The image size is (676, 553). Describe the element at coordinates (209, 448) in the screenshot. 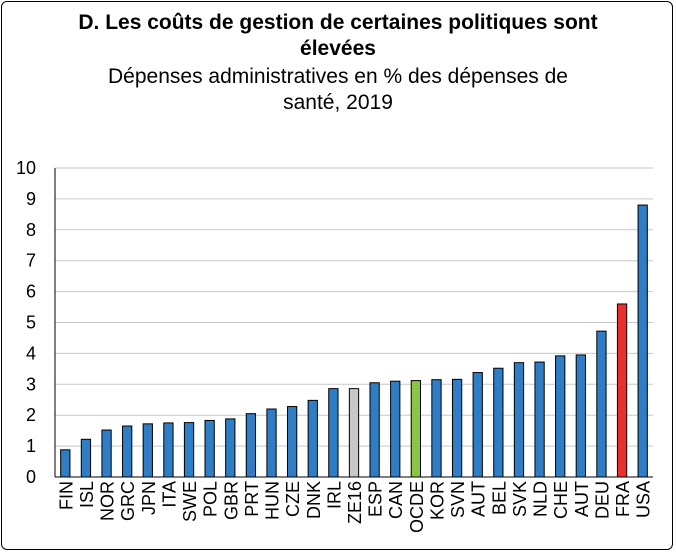

I see `bar-pol` at that location.